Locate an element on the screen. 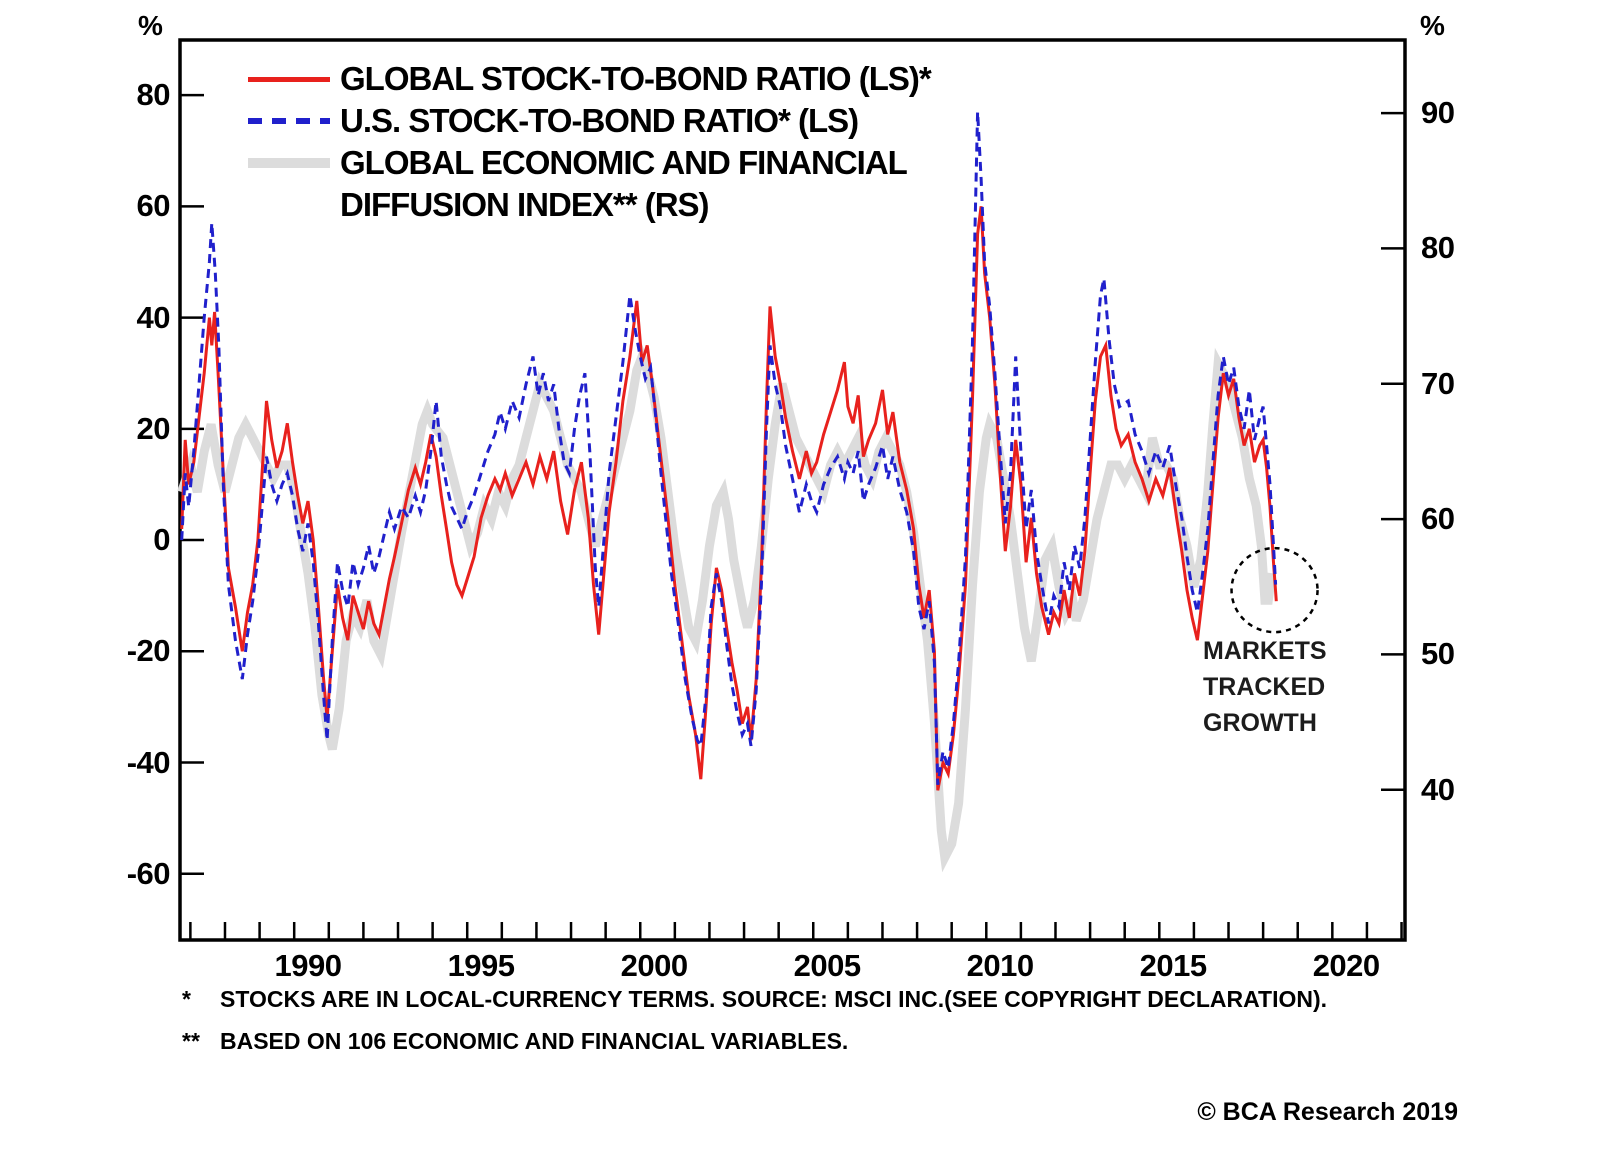 Image resolution: width=1600 pixels, height=1152 pixels. left-axis-tick-label: 40 is located at coordinates (153, 317).